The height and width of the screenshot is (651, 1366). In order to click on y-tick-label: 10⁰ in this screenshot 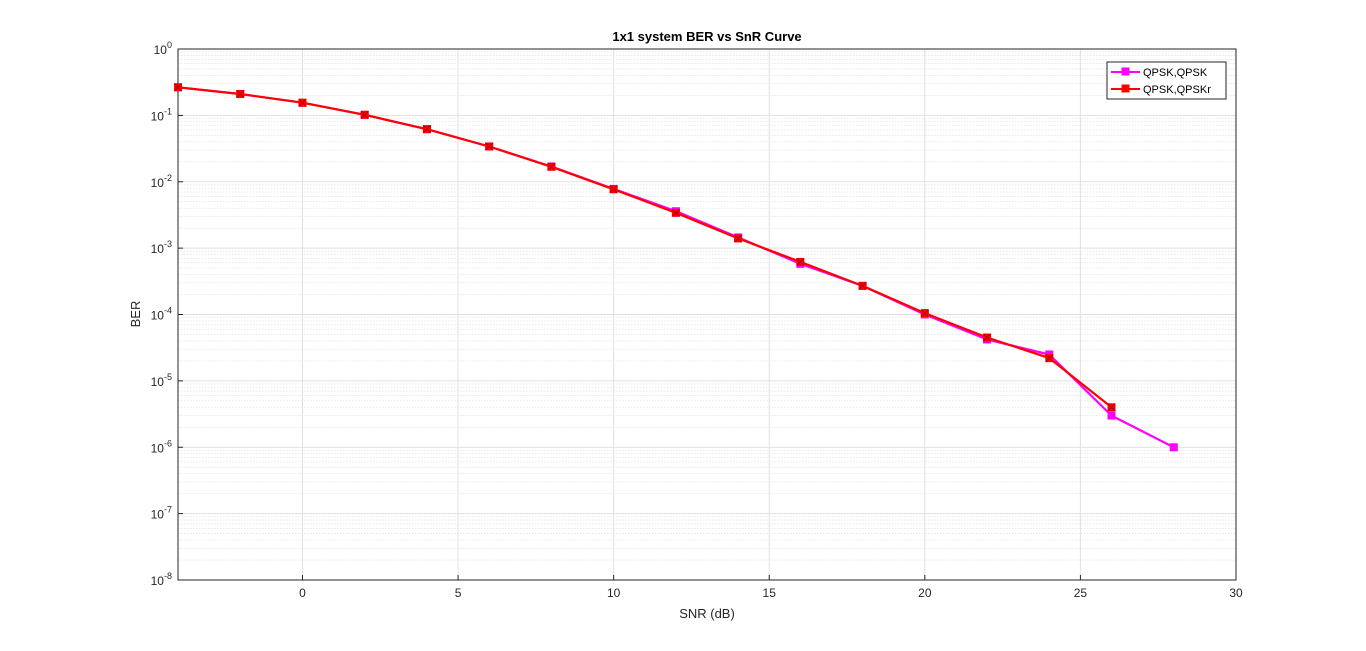, I will do `click(163, 48)`.